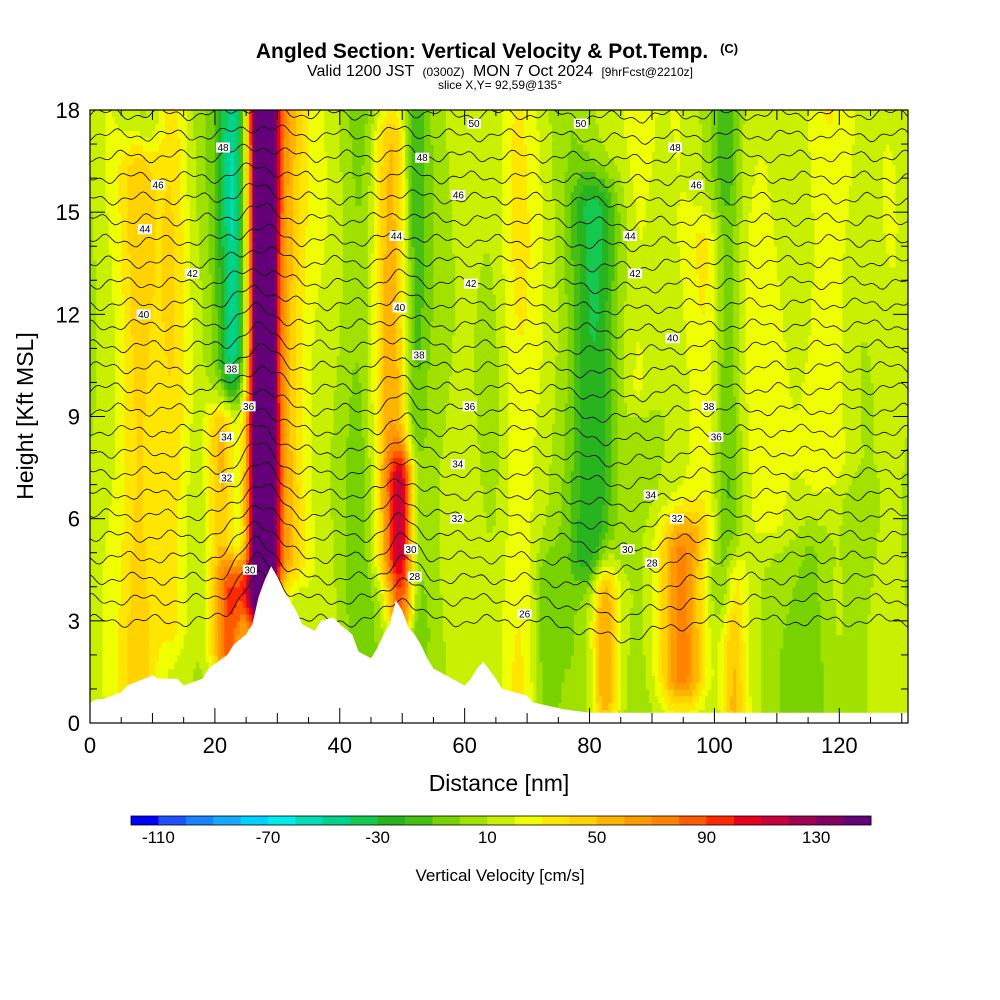 The width and height of the screenshot is (1000, 1000). I want to click on colorbar-tick-label: -30, so click(377, 837).